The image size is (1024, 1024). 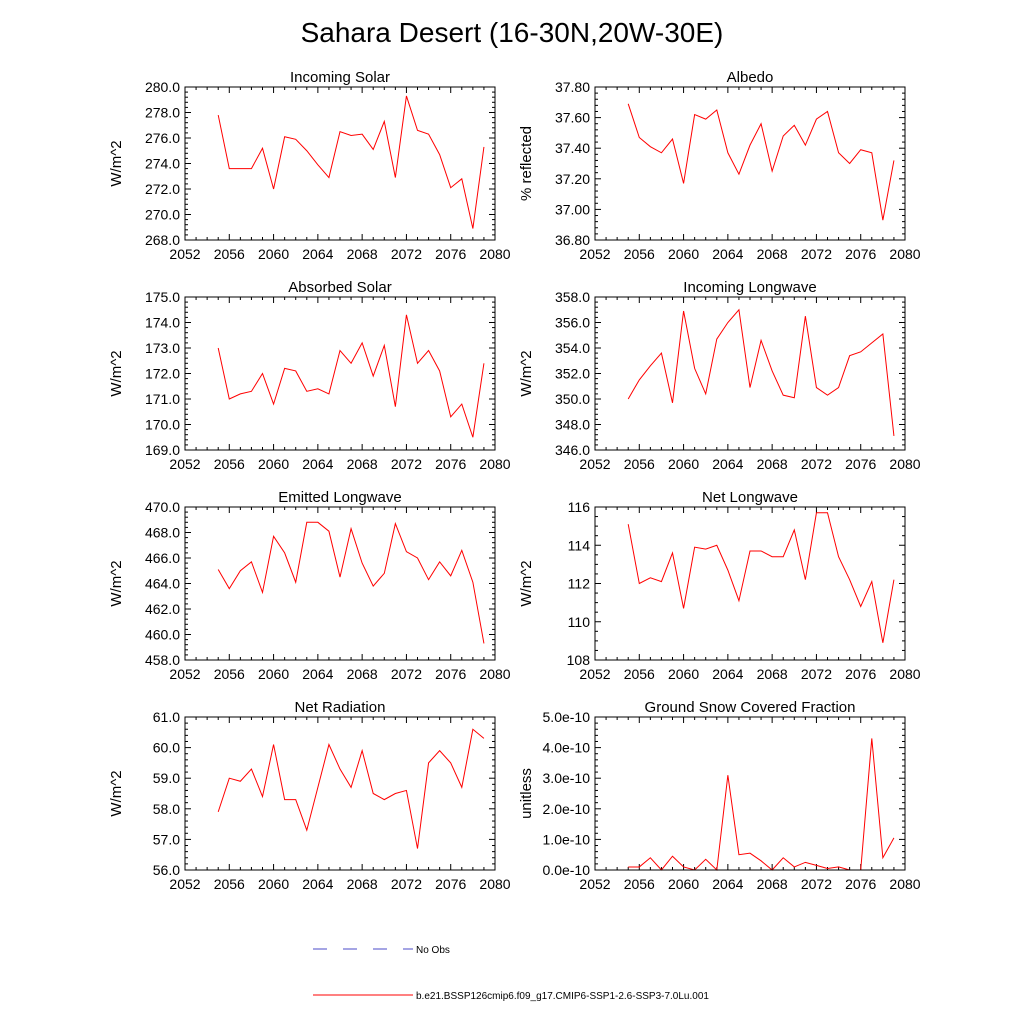 What do you see at coordinates (162, 660) in the screenshot?
I see `y-tick-label: 458.0` at bounding box center [162, 660].